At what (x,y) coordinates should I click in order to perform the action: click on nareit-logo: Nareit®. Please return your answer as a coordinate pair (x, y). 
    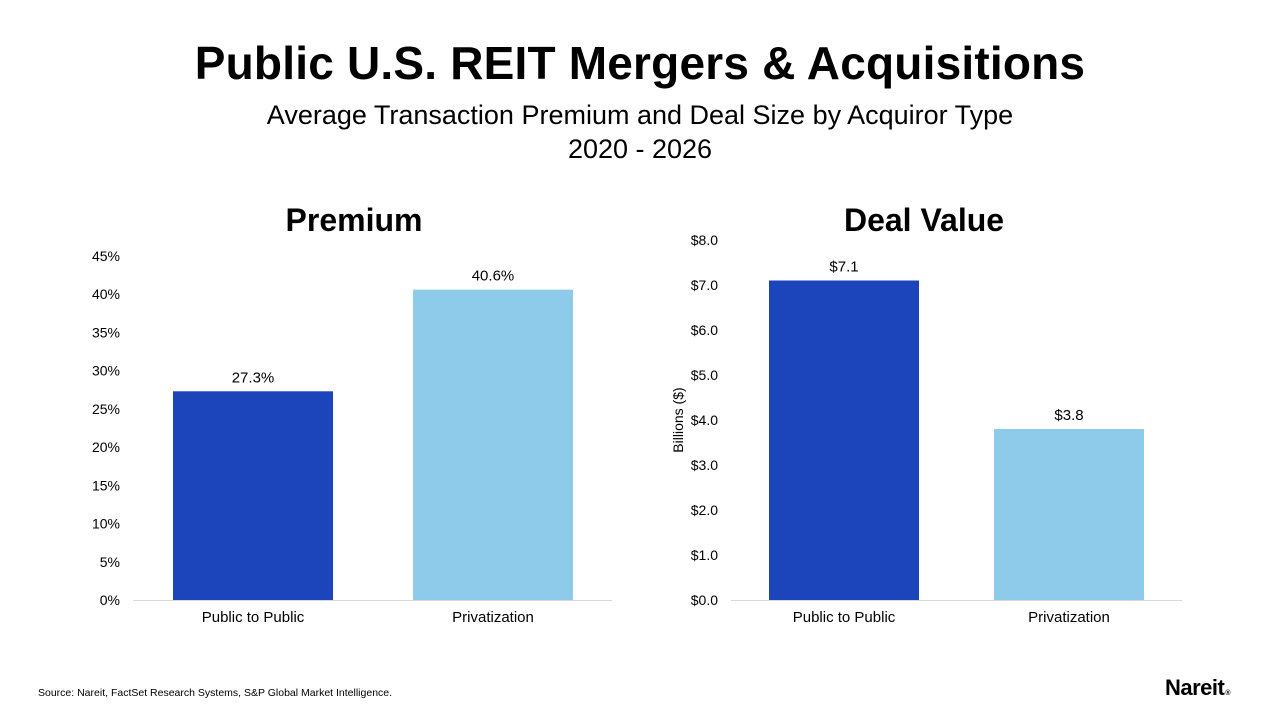
    Looking at the image, I should click on (1197, 688).